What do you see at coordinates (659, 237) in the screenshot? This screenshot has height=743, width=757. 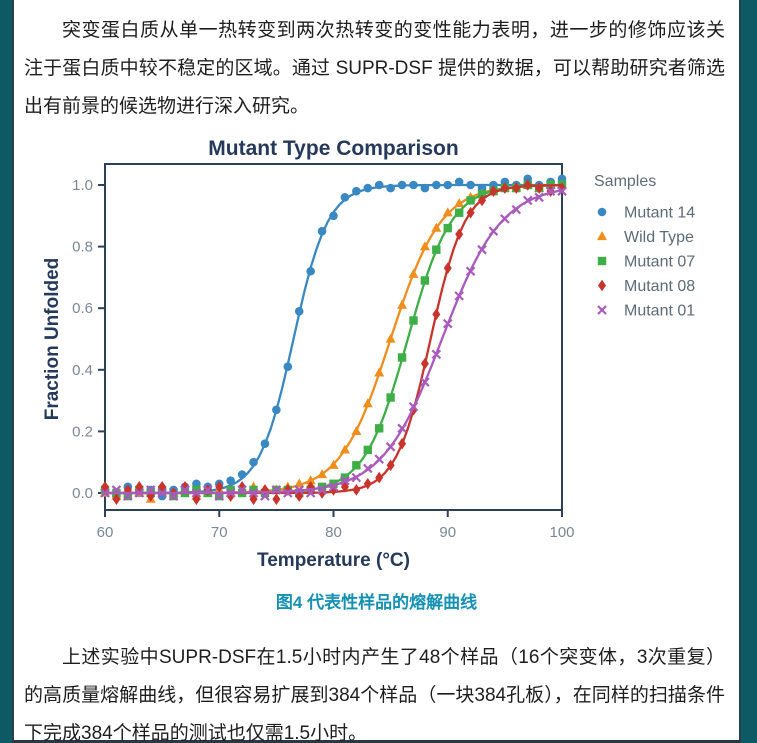 I see `svg-text: Wild Type` at bounding box center [659, 237].